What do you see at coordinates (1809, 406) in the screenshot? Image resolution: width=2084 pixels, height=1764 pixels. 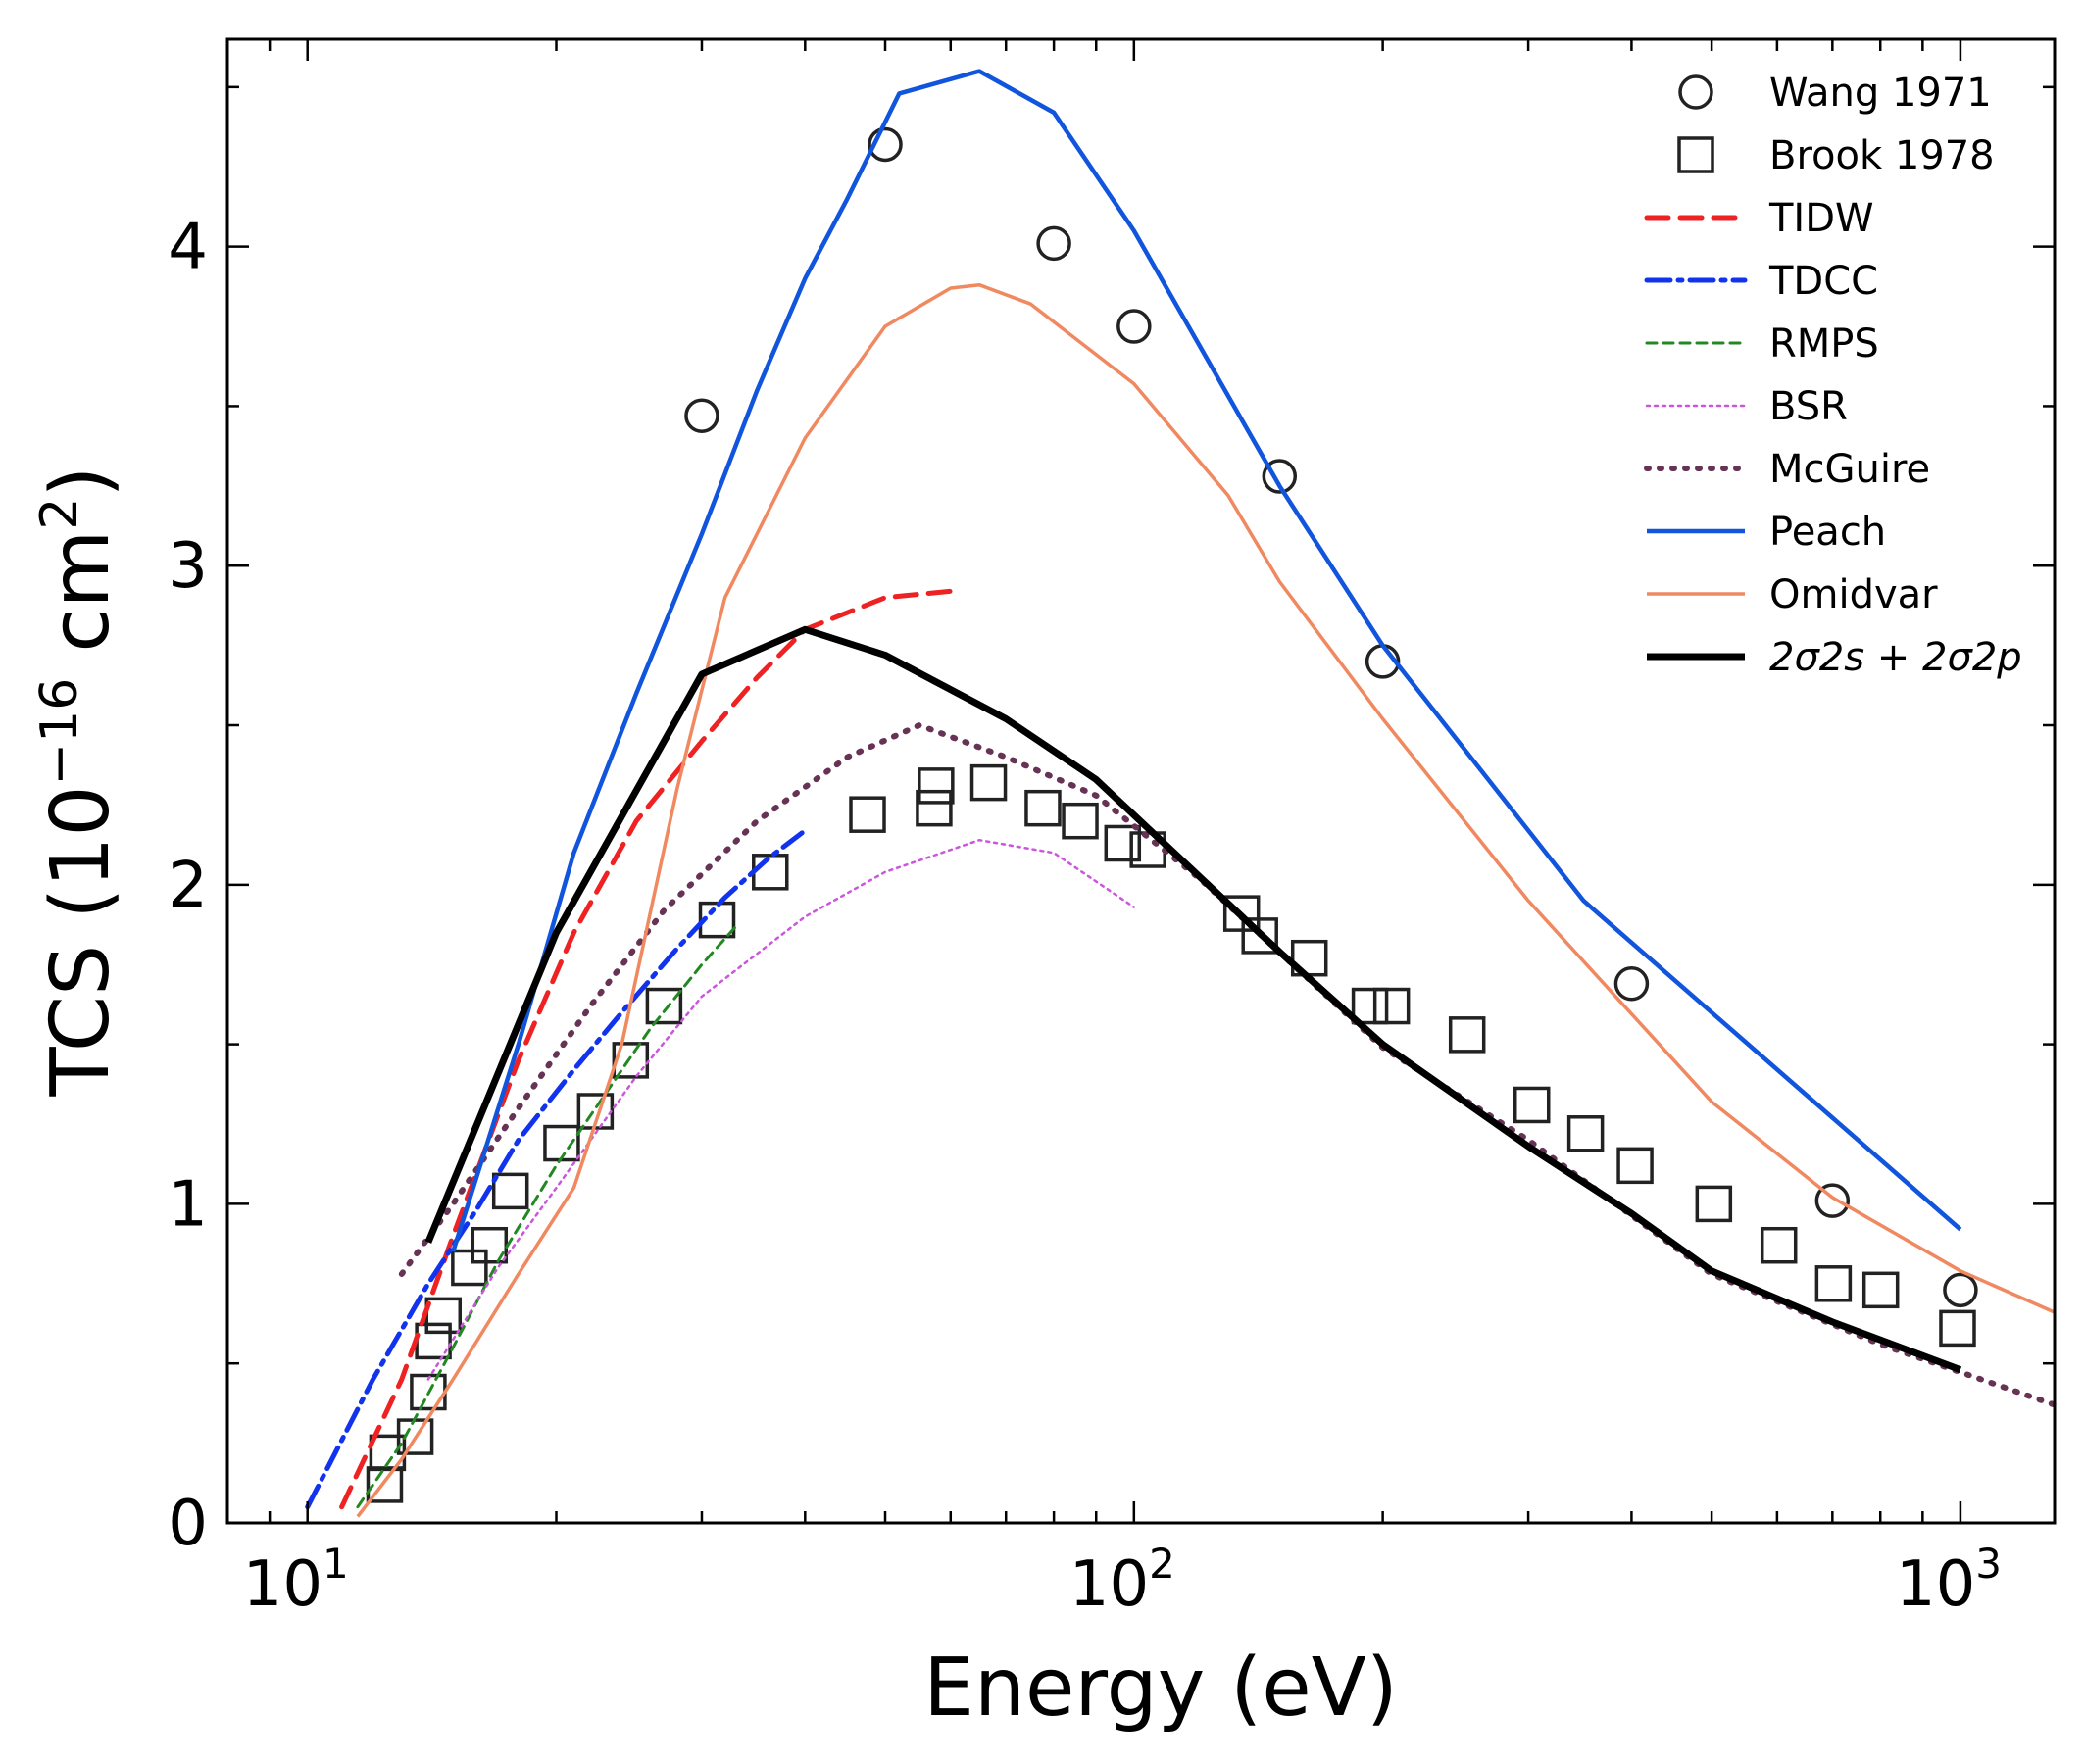 I see `legend-label-bsr: BSR` at bounding box center [1809, 406].